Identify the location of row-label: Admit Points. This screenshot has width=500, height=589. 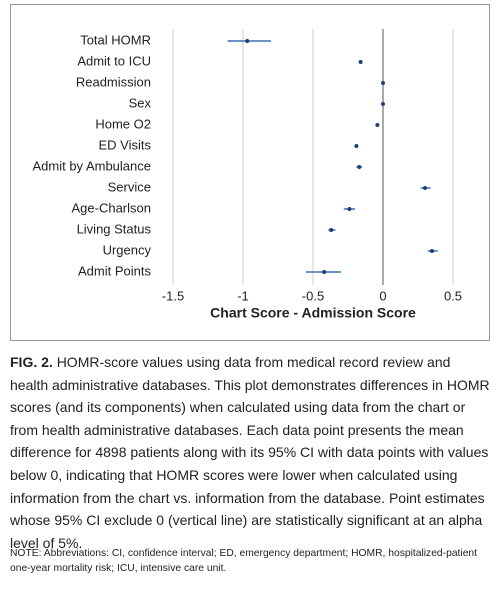
(114, 270).